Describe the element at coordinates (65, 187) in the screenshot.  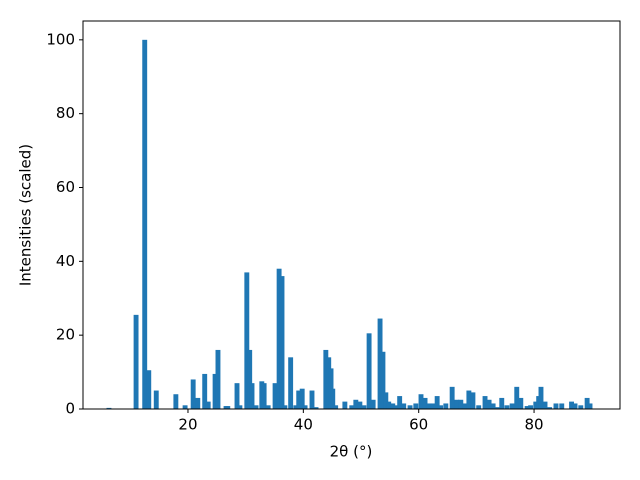
I see `y-tick-label: 60` at that location.